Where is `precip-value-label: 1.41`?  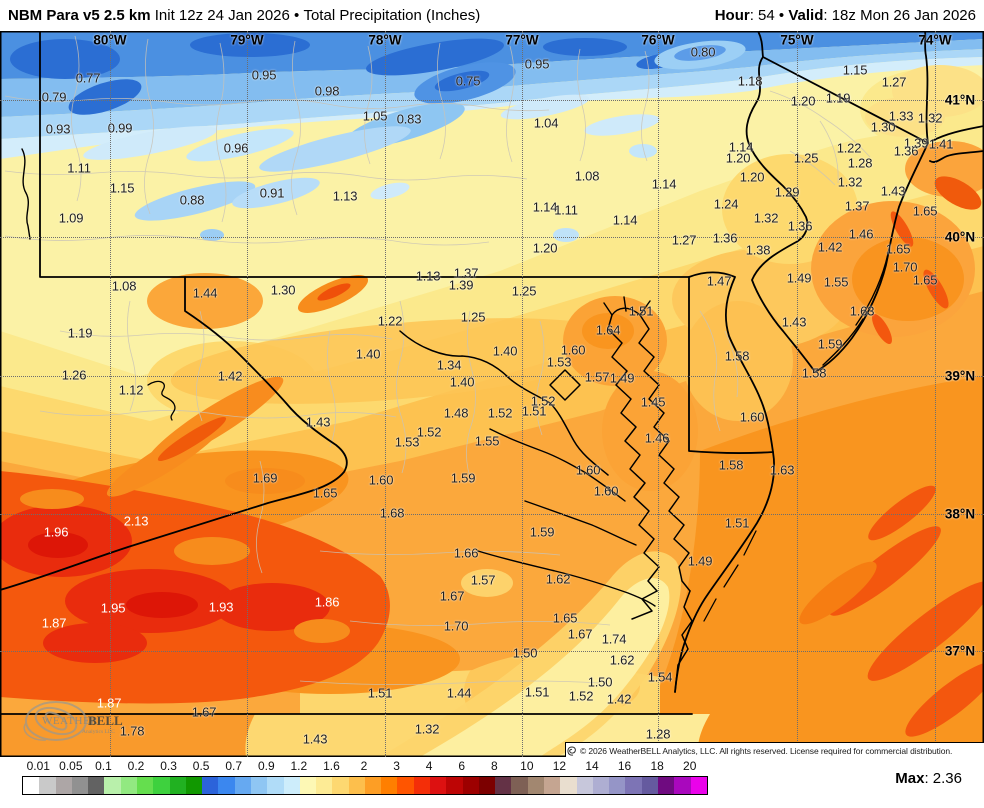
precip-value-label: 1.41 is located at coordinates (941, 144).